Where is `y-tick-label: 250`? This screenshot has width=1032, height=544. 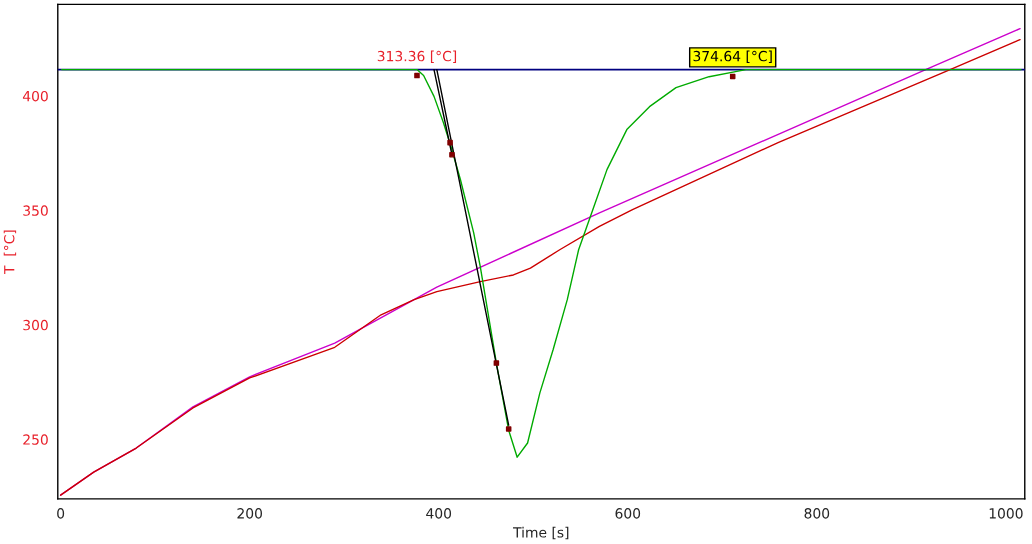 y-tick-label: 250 is located at coordinates (35, 439).